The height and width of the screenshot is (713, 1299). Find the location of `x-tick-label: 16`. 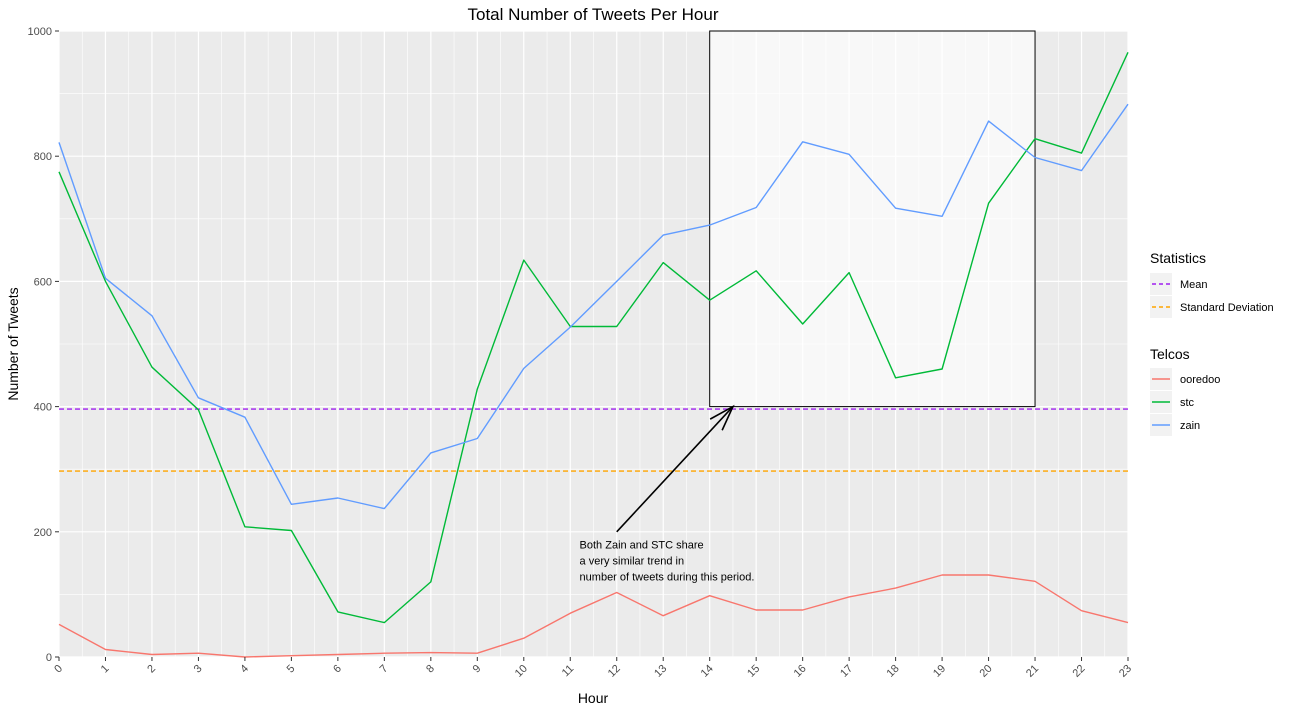

x-tick-label: 16 is located at coordinates (800, 671).